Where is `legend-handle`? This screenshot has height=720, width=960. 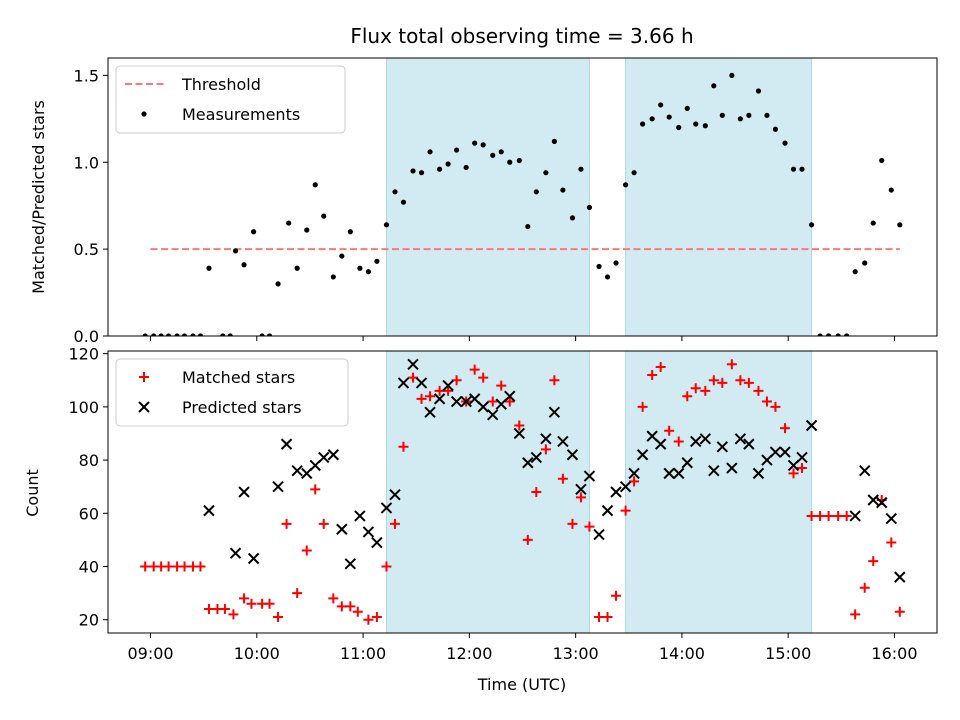
legend-handle is located at coordinates (144, 407).